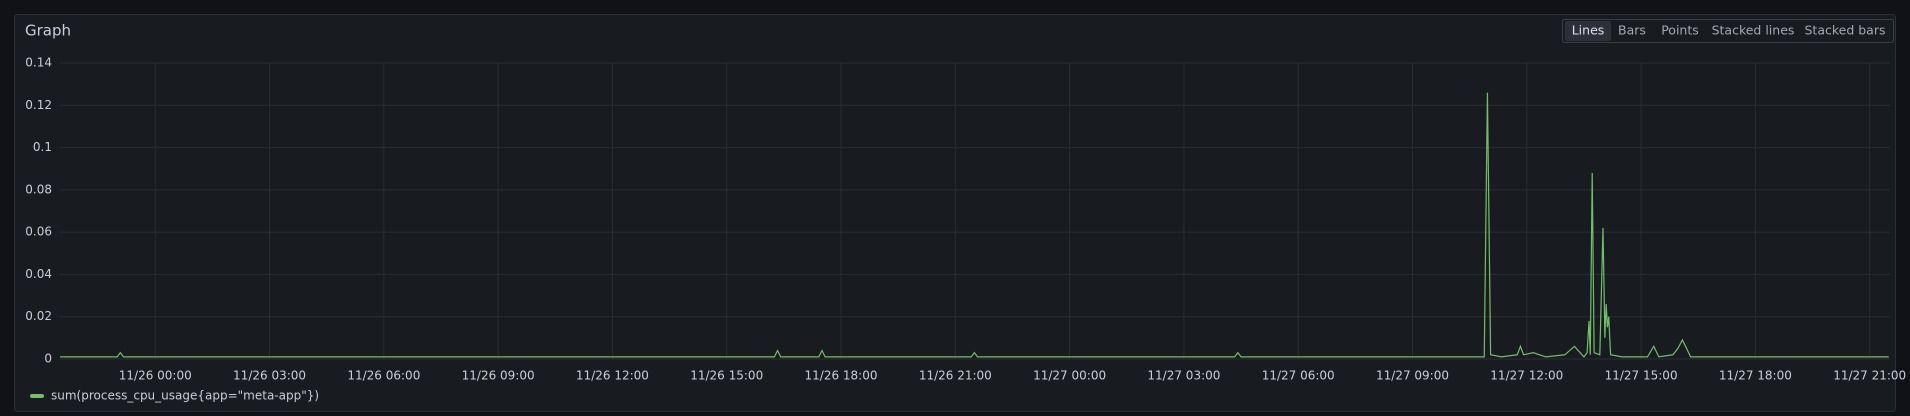 This screenshot has width=1910, height=416. Describe the element at coordinates (1298, 376) in the screenshot. I see `x-tick-label: 11/27 06:00` at that location.